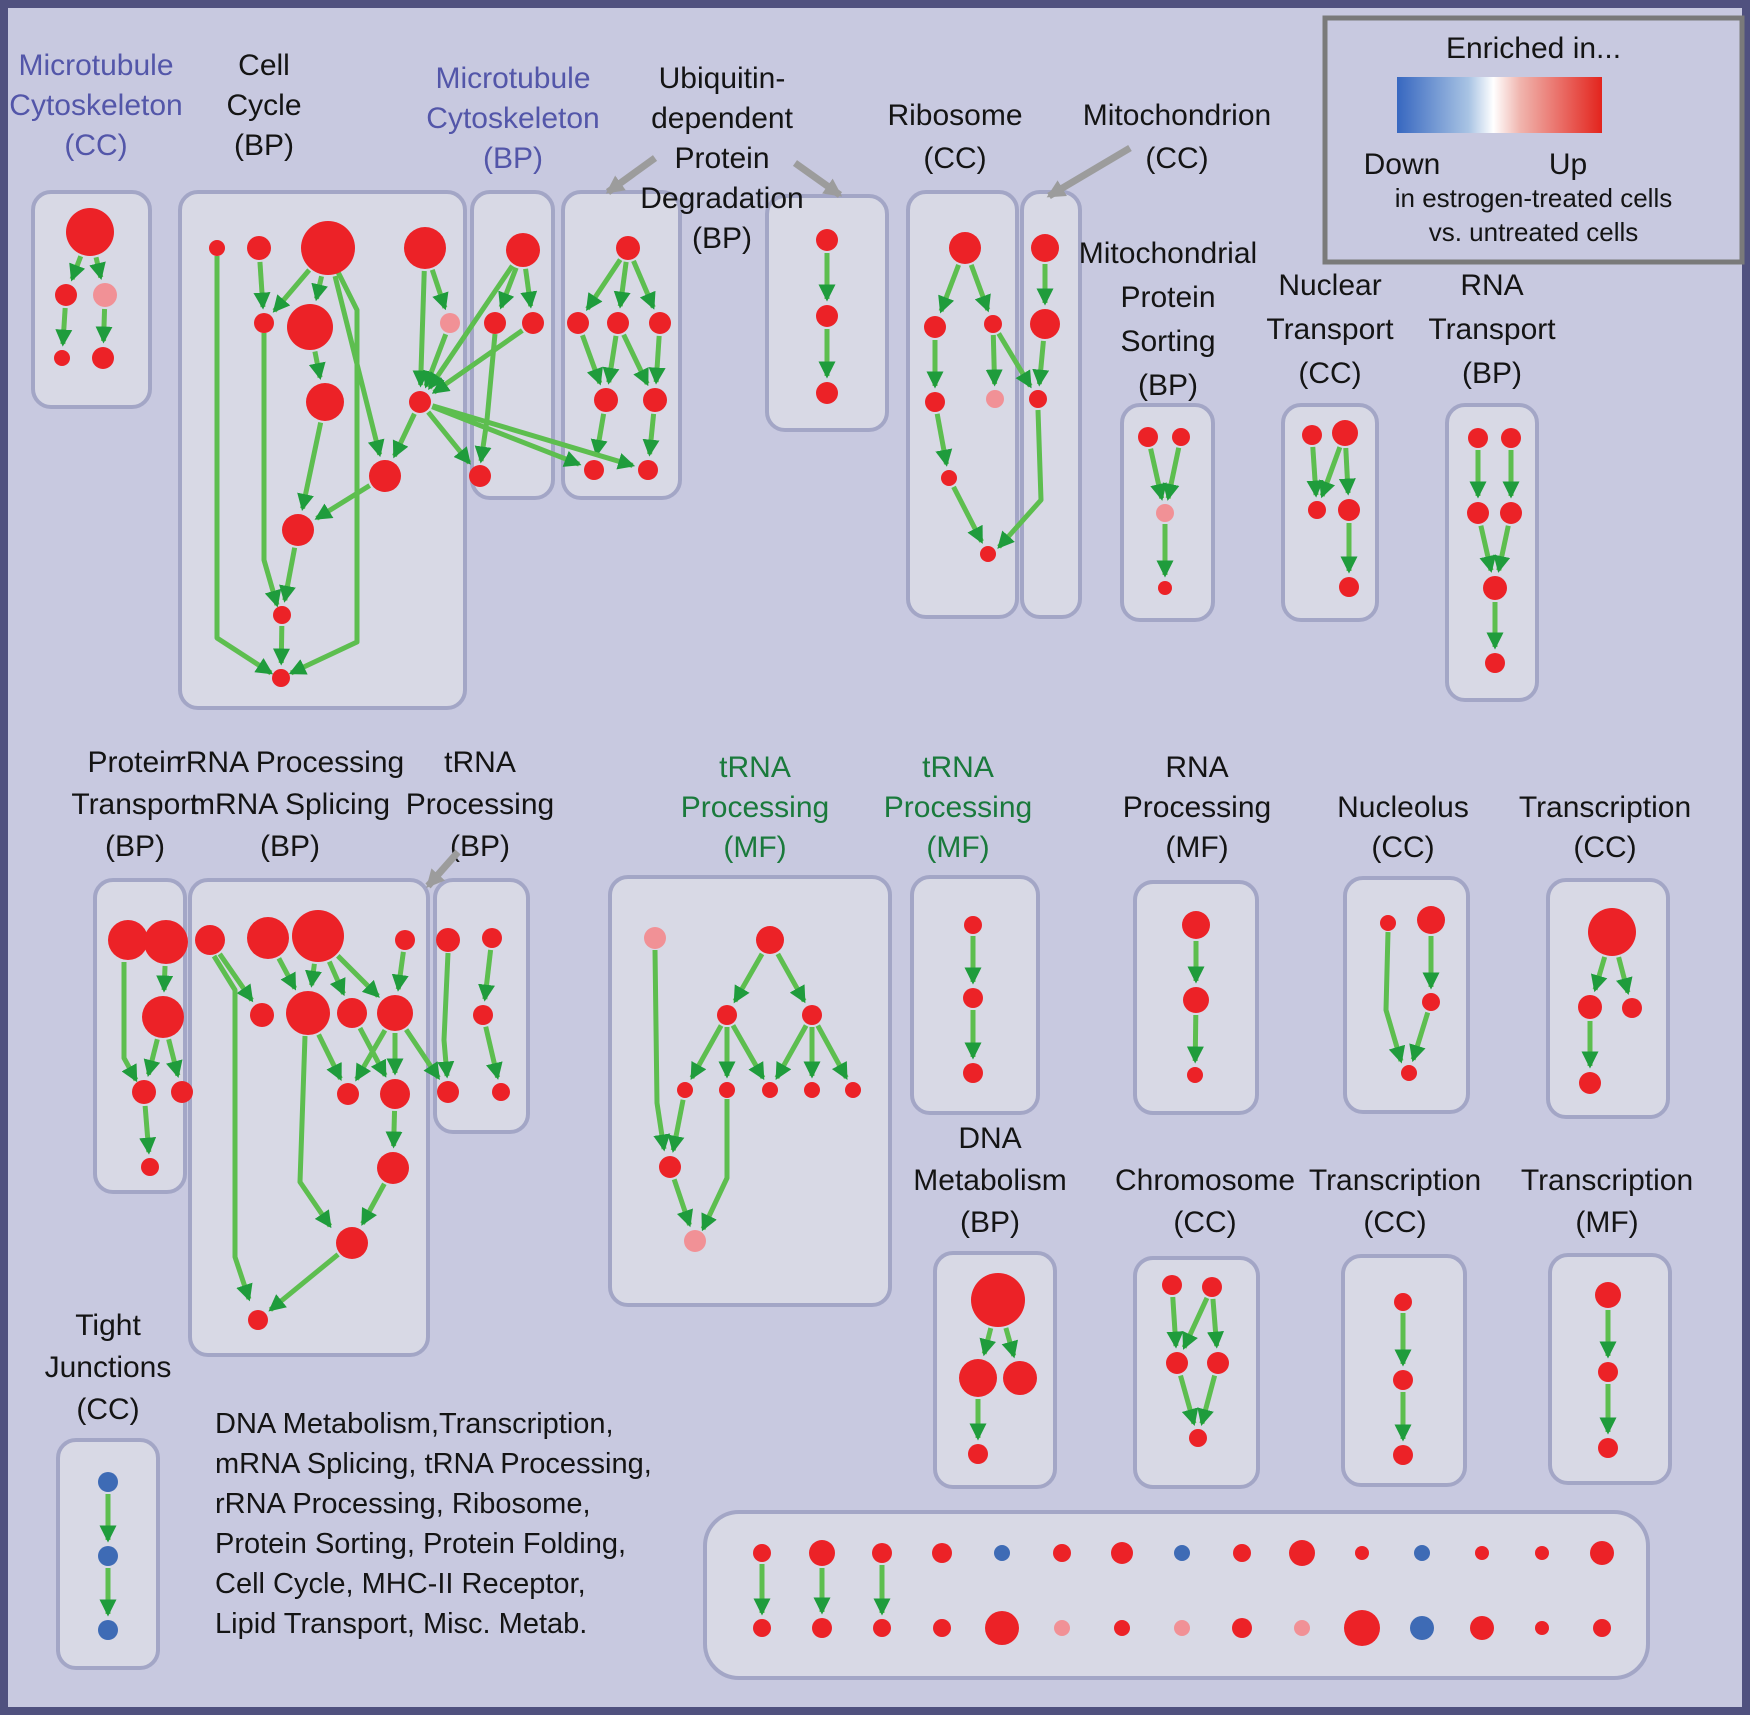 The height and width of the screenshot is (1715, 1750). What do you see at coordinates (480, 804) in the screenshot?
I see `cluster-label-trnabp-line1: Processing` at bounding box center [480, 804].